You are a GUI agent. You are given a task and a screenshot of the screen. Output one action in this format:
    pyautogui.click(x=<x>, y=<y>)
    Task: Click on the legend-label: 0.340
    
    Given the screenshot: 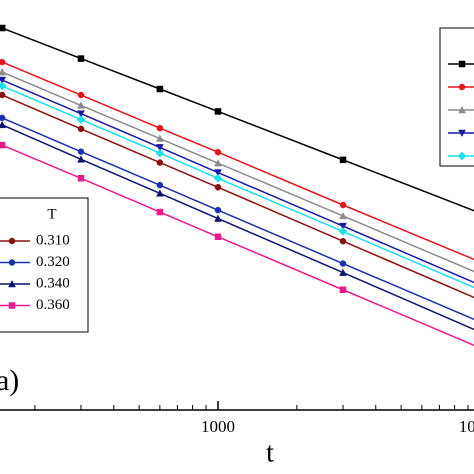 What is the action you would take?
    pyautogui.click(x=53, y=283)
    